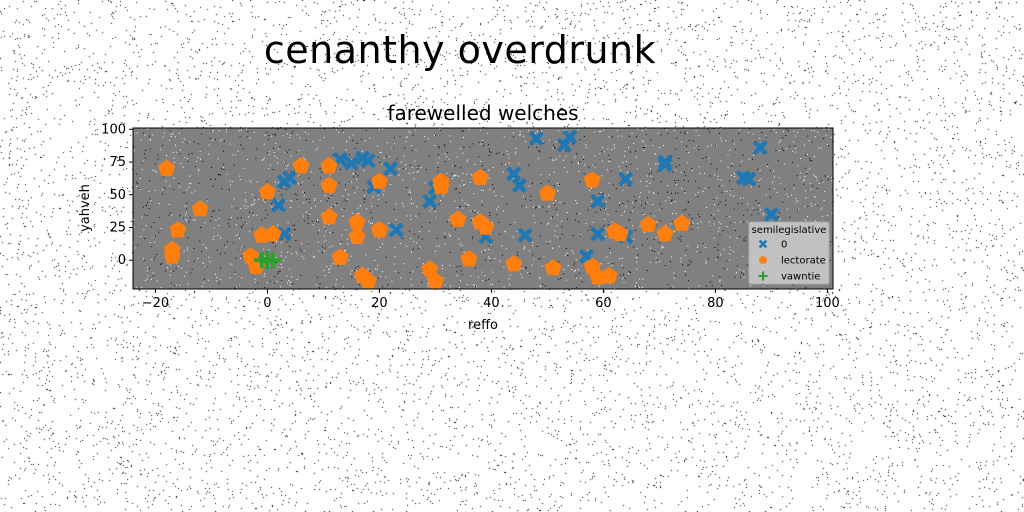  I want to click on legend: semilegislative 0 lectorate vawntie, so click(789, 253).